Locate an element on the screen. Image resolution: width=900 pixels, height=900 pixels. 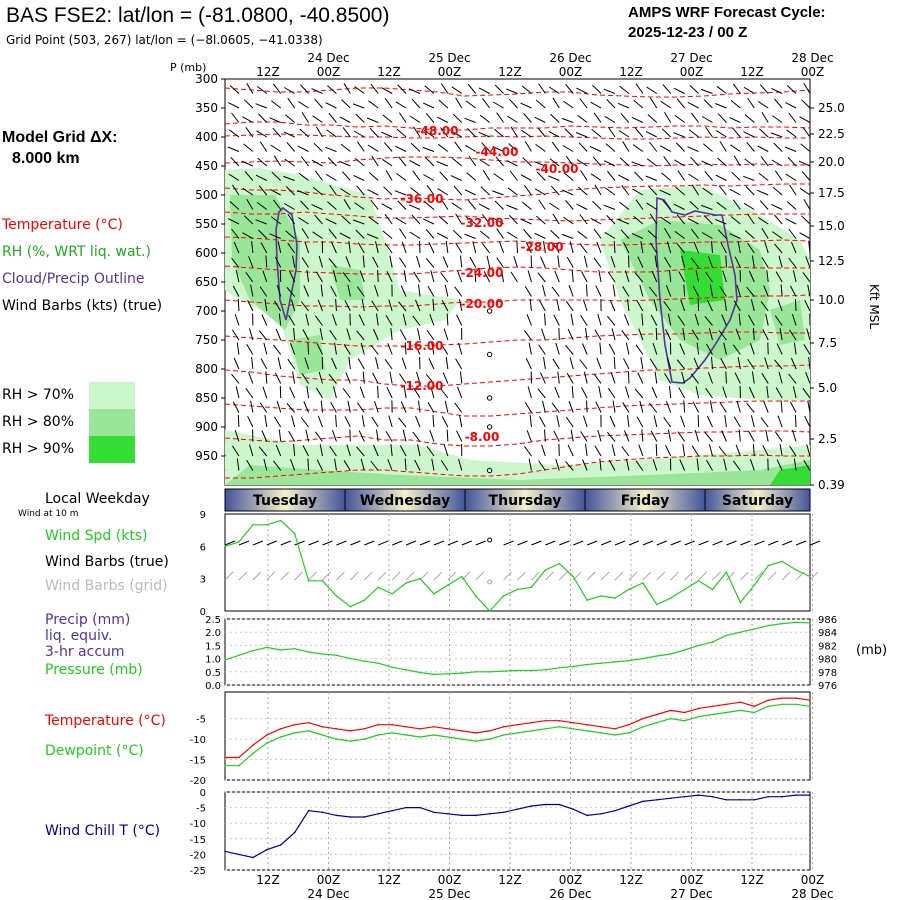
precip-tick-label: 2.0 is located at coordinates (213, 633).